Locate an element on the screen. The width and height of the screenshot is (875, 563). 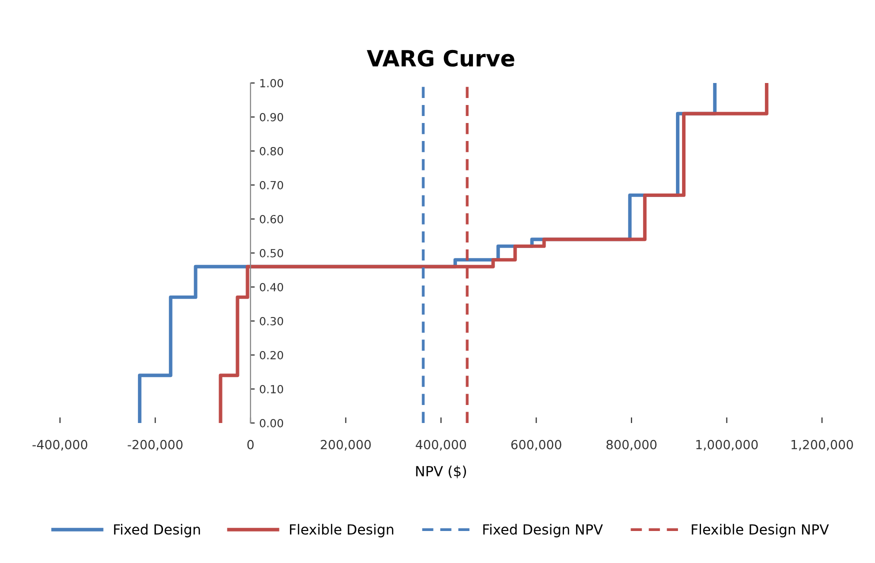
y-tick-label: 0.40 is located at coordinates (272, 287).